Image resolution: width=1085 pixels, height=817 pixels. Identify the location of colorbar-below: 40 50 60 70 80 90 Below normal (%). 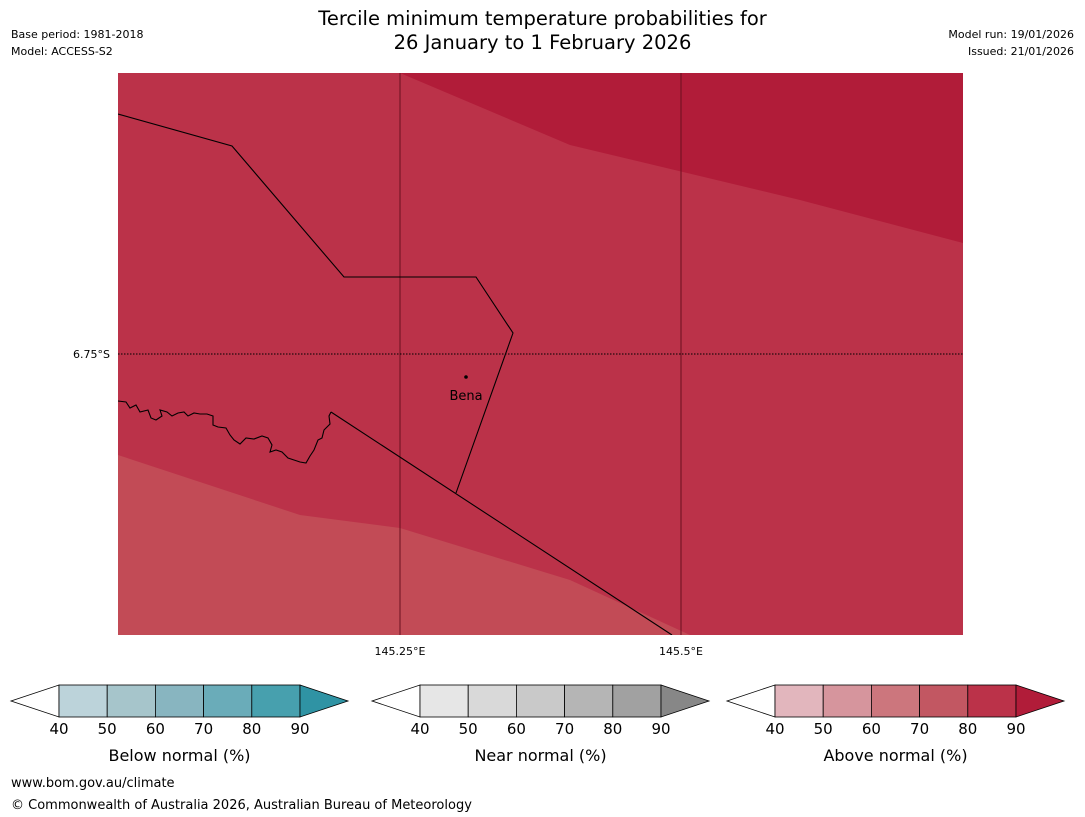
(179, 724).